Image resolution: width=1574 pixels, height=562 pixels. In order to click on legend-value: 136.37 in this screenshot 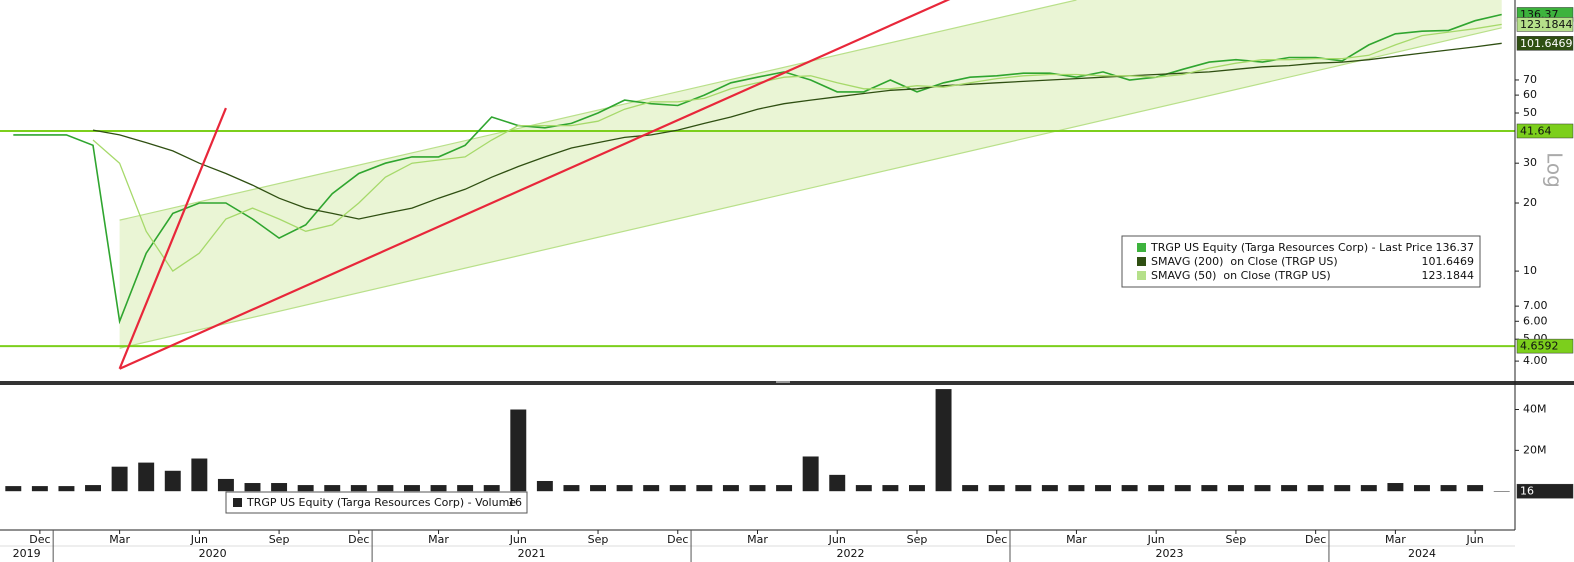, I will do `click(1455, 247)`.